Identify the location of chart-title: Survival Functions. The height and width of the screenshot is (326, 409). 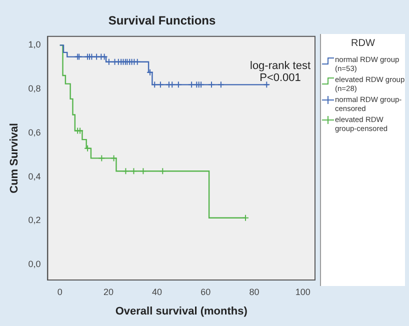
(162, 21).